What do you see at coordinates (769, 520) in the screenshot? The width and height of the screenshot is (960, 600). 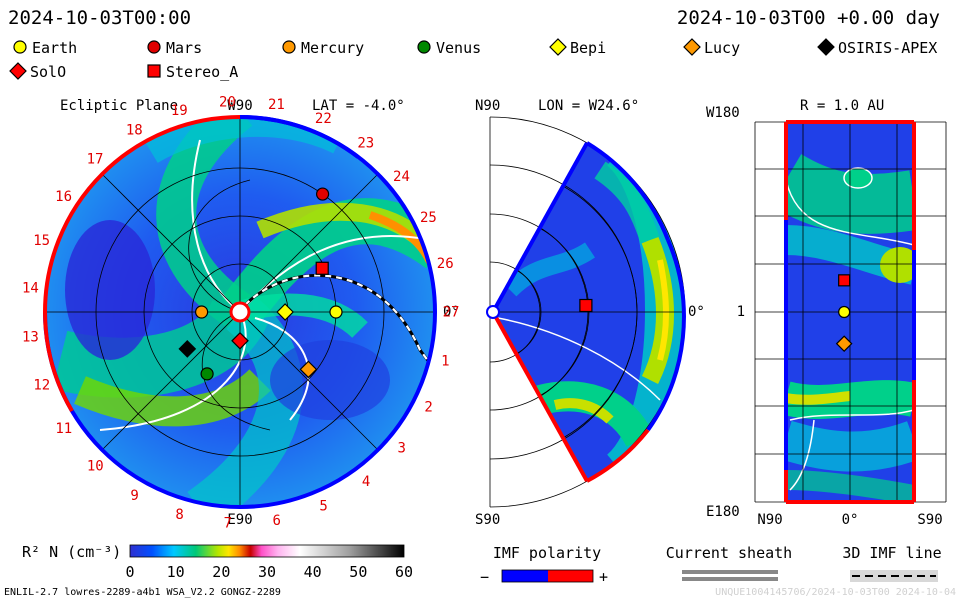 I see `lonlat-x-label-n90: N90` at bounding box center [769, 520].